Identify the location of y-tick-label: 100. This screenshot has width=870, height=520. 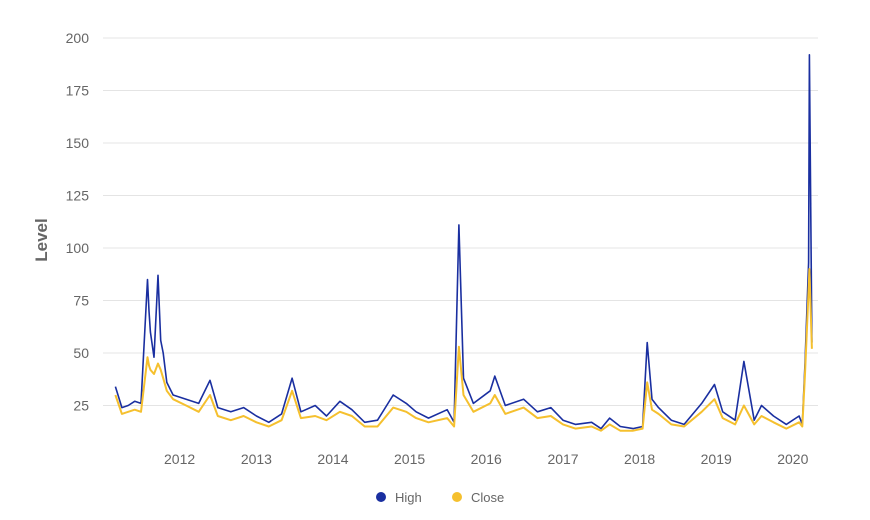
(78, 248).